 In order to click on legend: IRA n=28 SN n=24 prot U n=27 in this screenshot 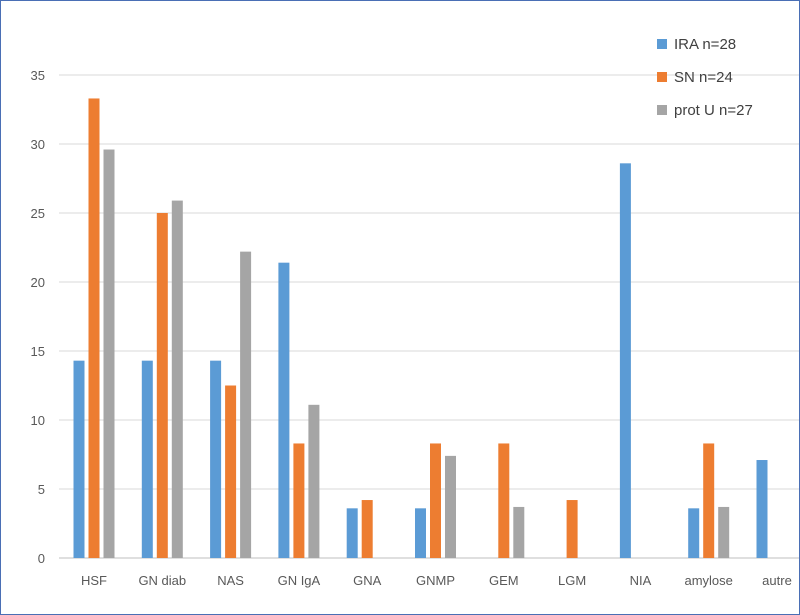, I will do `click(705, 77)`.